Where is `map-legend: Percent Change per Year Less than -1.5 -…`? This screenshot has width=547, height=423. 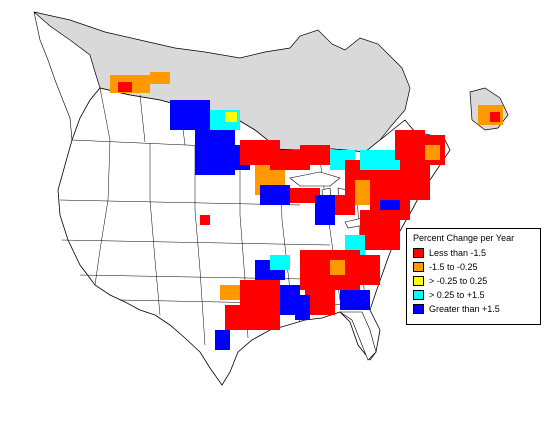 map-legend: Percent Change per Year Less than -1.5 -… is located at coordinates (473, 276).